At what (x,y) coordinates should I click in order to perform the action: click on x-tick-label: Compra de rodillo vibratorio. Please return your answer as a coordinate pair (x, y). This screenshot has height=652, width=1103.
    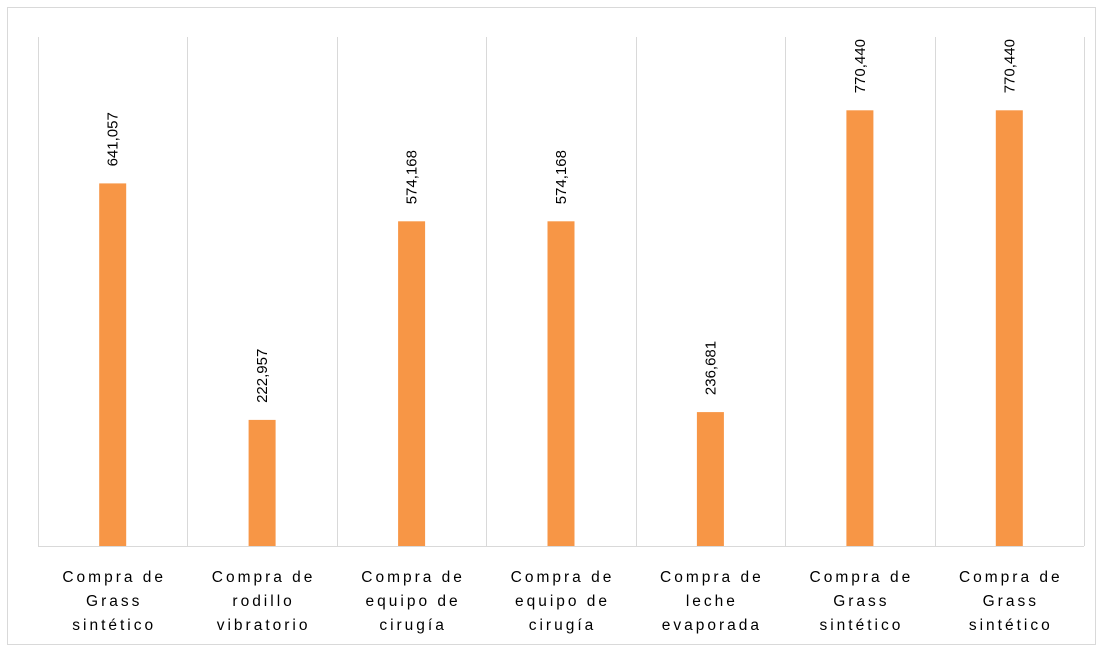
    Looking at the image, I should click on (264, 601).